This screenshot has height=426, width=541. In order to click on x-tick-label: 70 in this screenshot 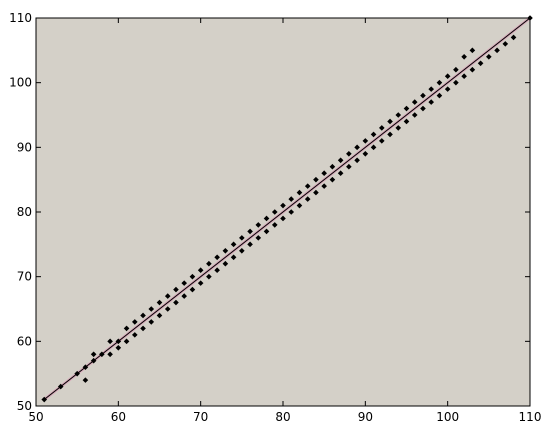, I will do `click(200, 417)`.